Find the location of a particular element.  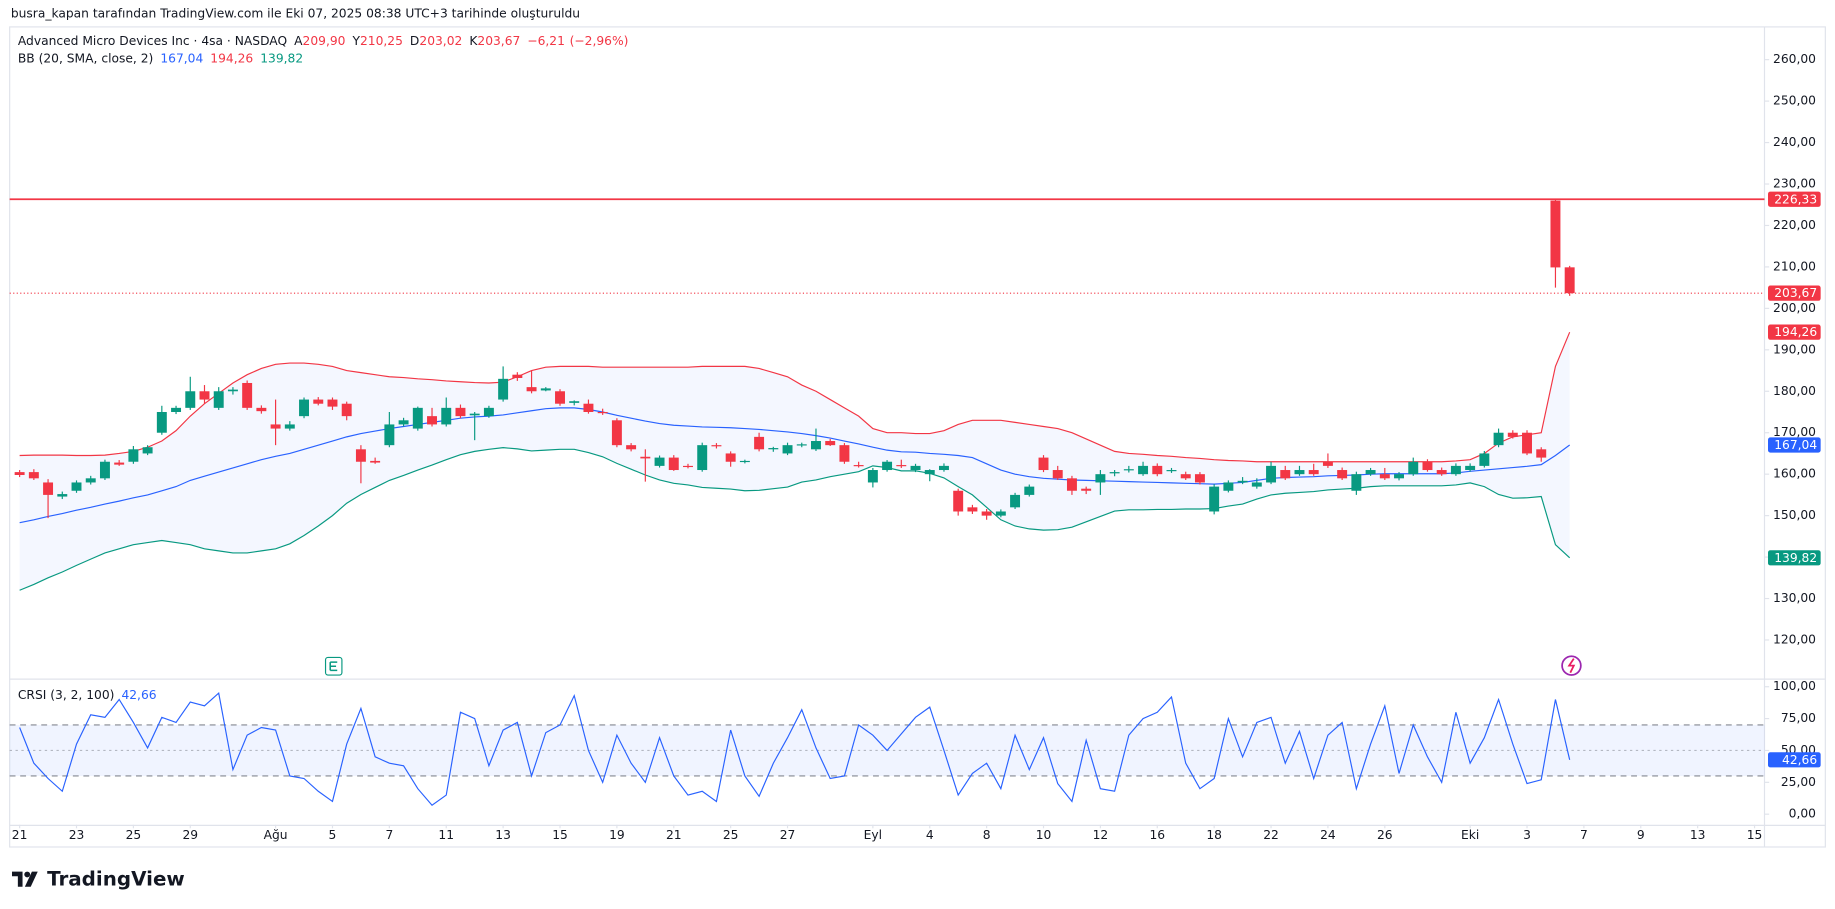

crsi-value: 42,66 is located at coordinates (138, 694).